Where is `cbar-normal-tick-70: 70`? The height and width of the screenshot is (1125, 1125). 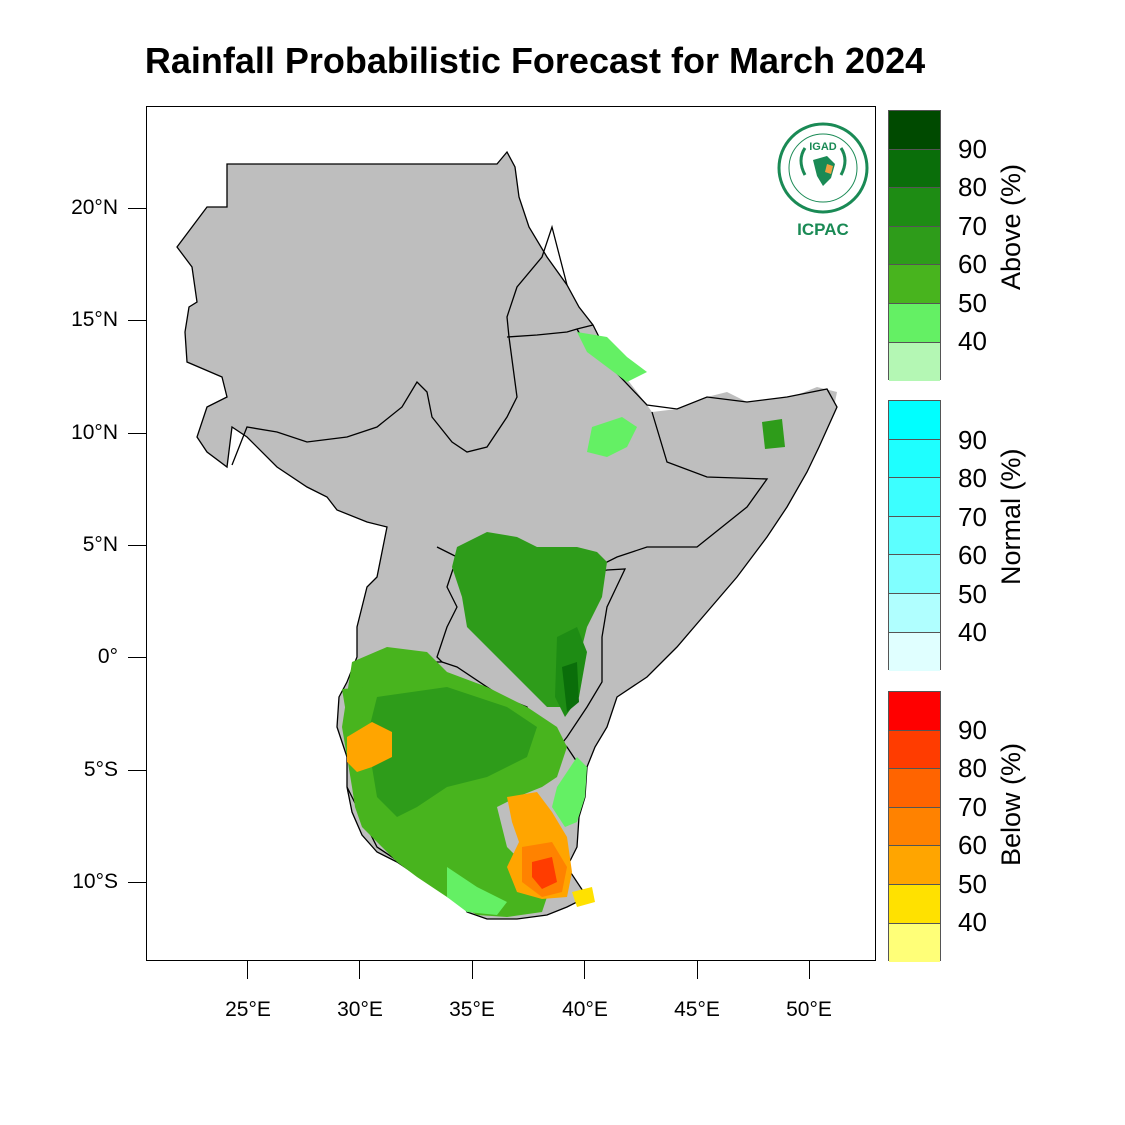 cbar-normal-tick-70: 70 is located at coordinates (972, 517).